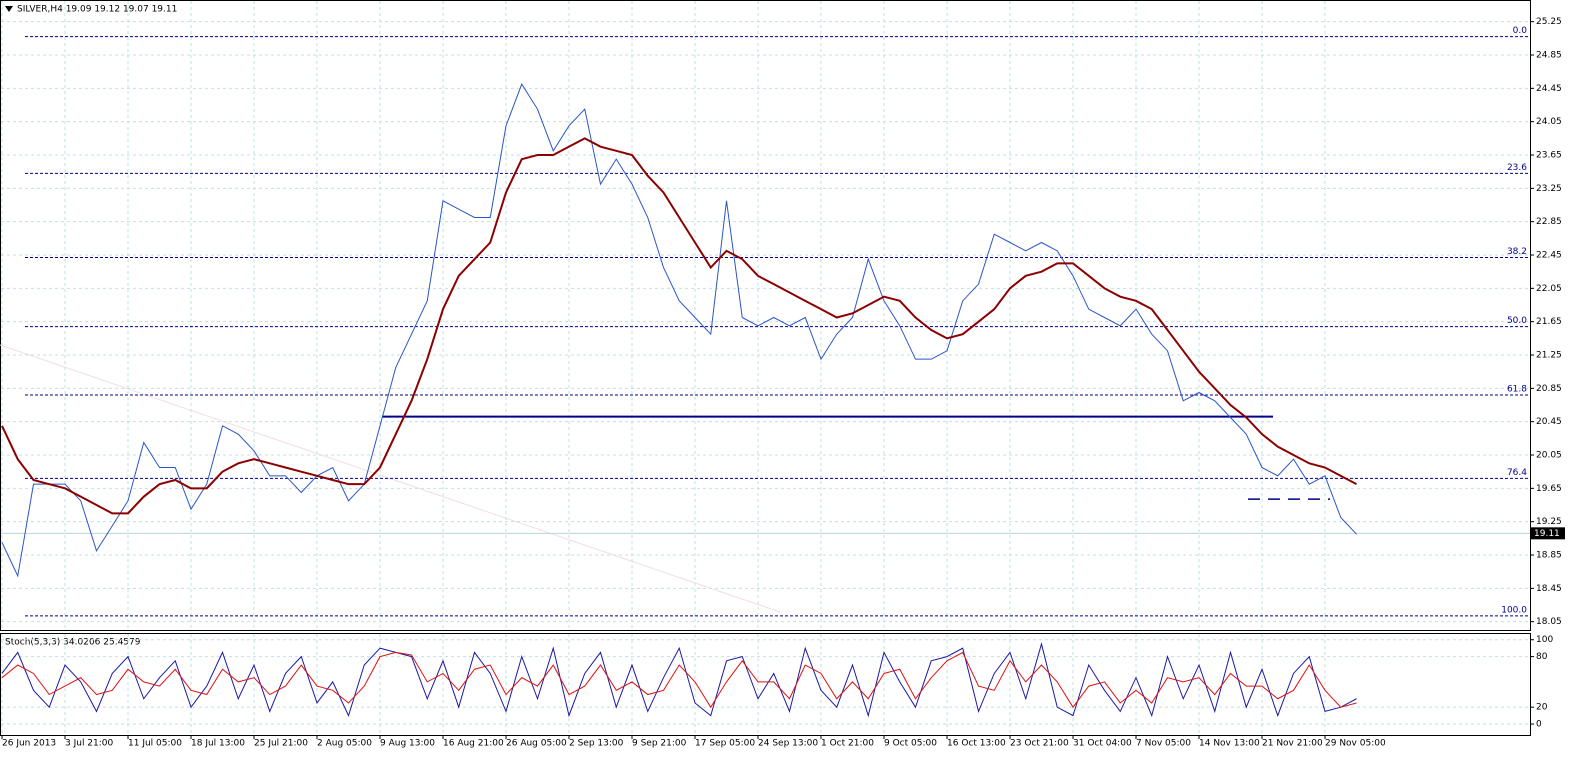 The width and height of the screenshot is (1596, 762). I want to click on x-tick-label: 1 Oct 21:00, so click(847, 744).